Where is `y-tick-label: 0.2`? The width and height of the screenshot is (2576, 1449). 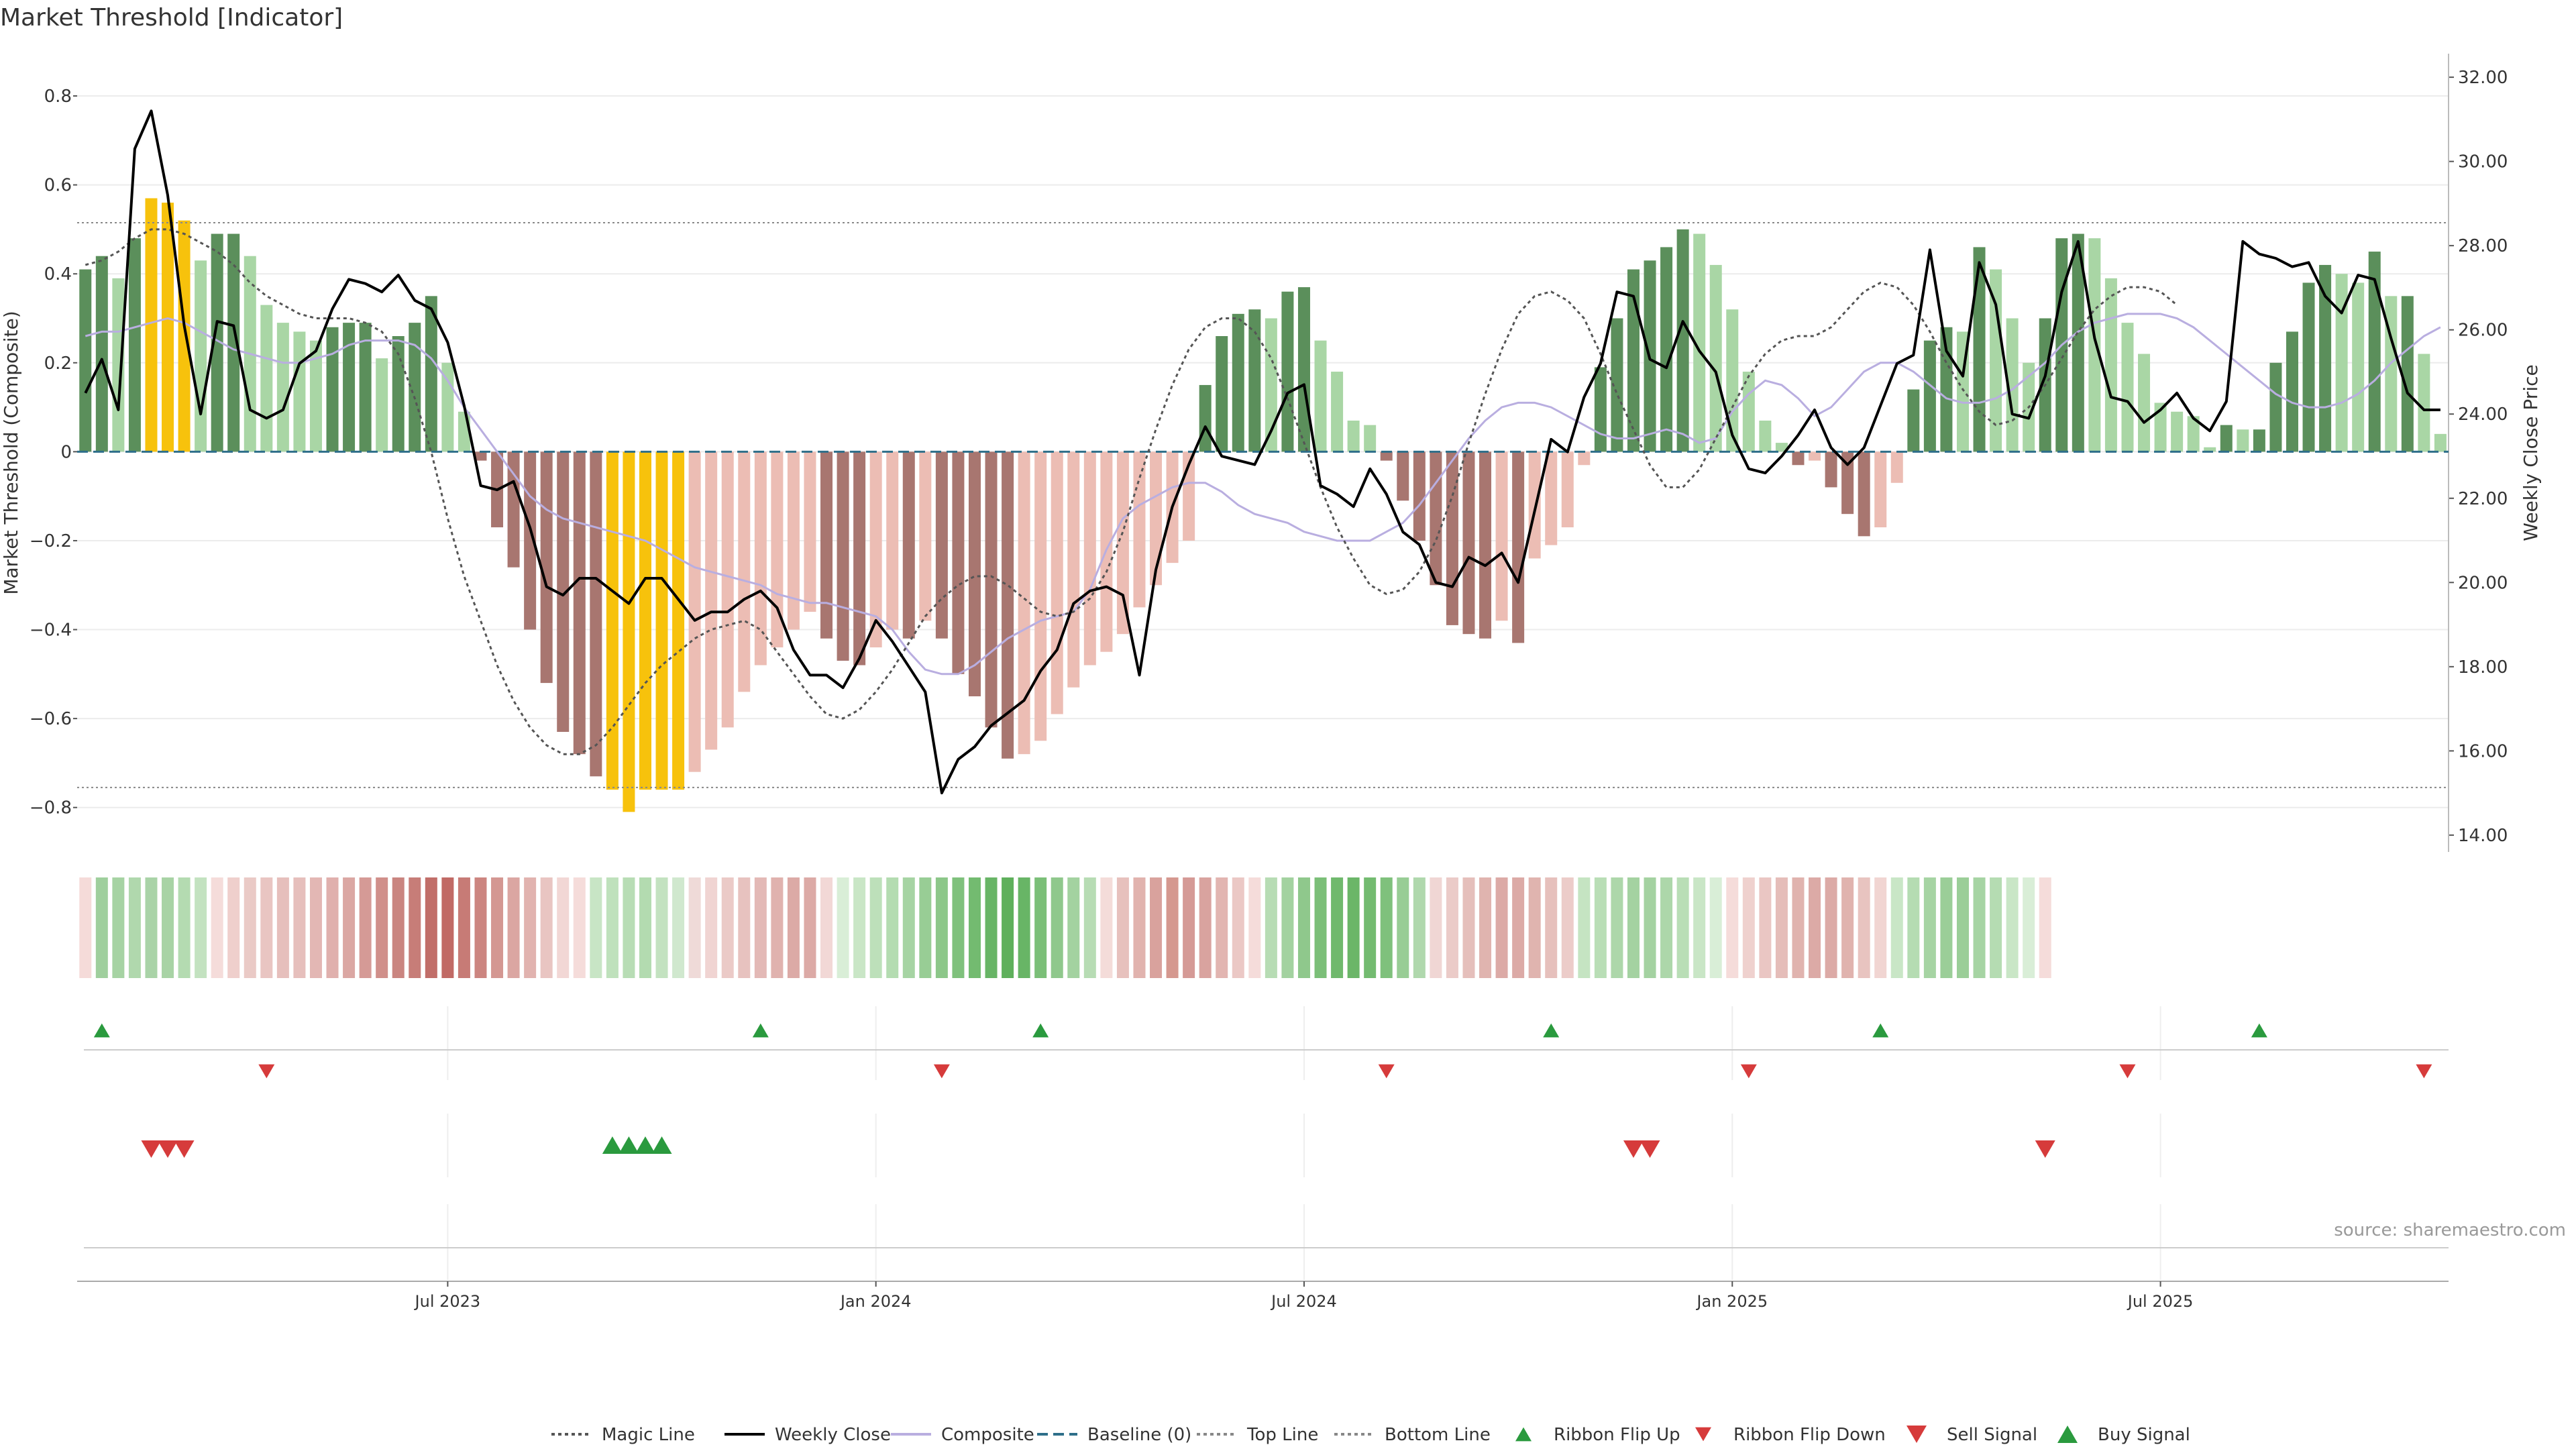
y-tick-label: 0.2 is located at coordinates (58, 364).